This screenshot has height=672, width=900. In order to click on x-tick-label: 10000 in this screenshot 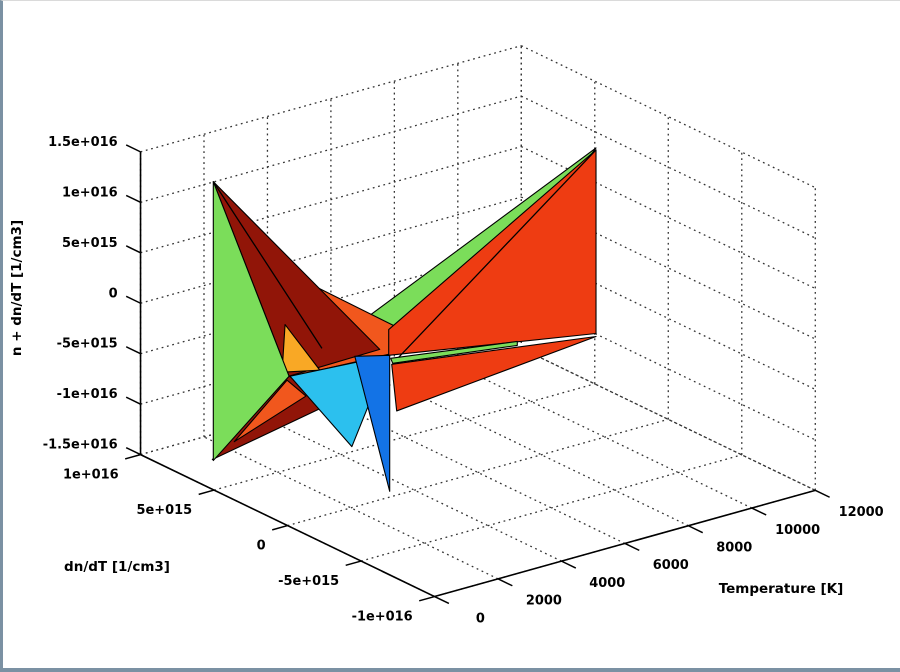, I will do `click(797, 530)`.